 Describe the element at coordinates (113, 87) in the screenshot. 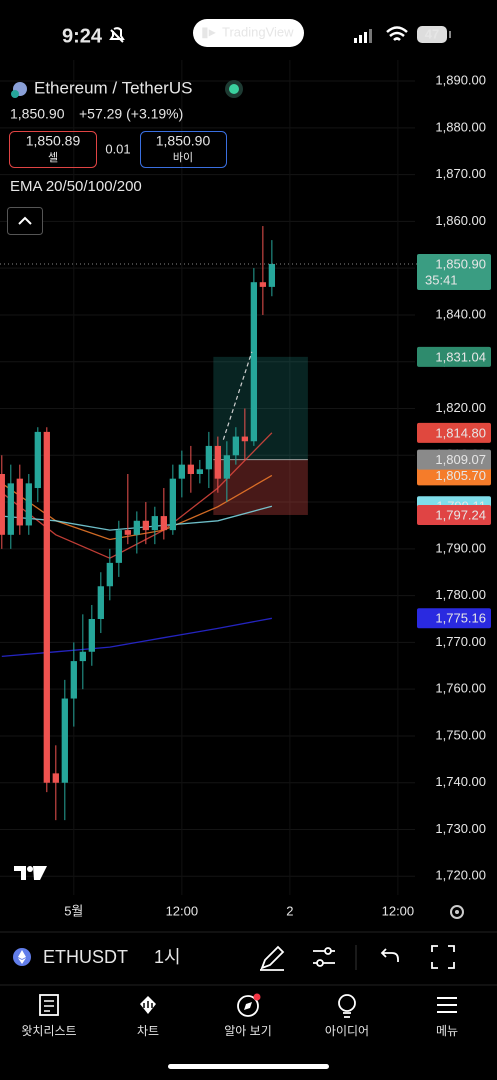

I see `symbol-title: Ethereum / TetherUS` at that location.